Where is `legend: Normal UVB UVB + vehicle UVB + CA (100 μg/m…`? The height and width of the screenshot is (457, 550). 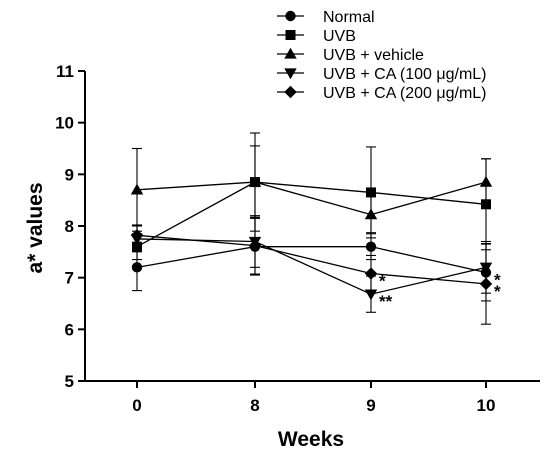
legend: Normal UVB UVB + vehicle UVB + CA (100 μg/m… is located at coordinates (382, 55).